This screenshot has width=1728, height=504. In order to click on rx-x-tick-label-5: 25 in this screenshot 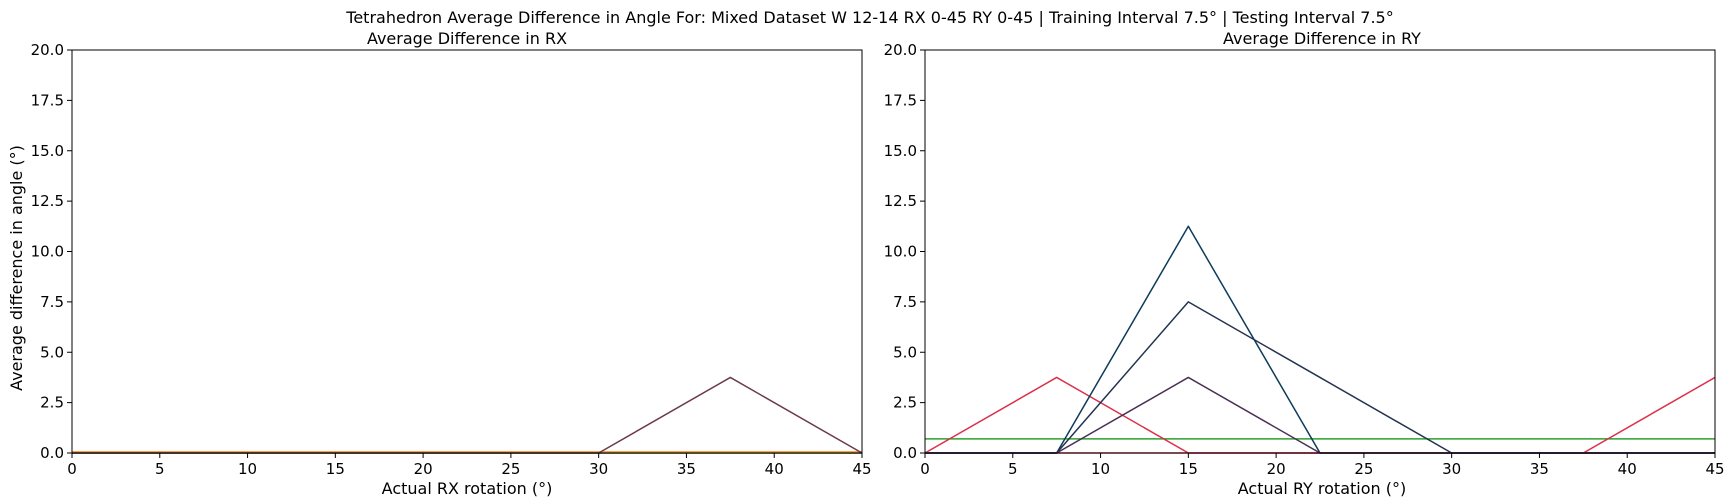, I will do `click(510, 469)`.